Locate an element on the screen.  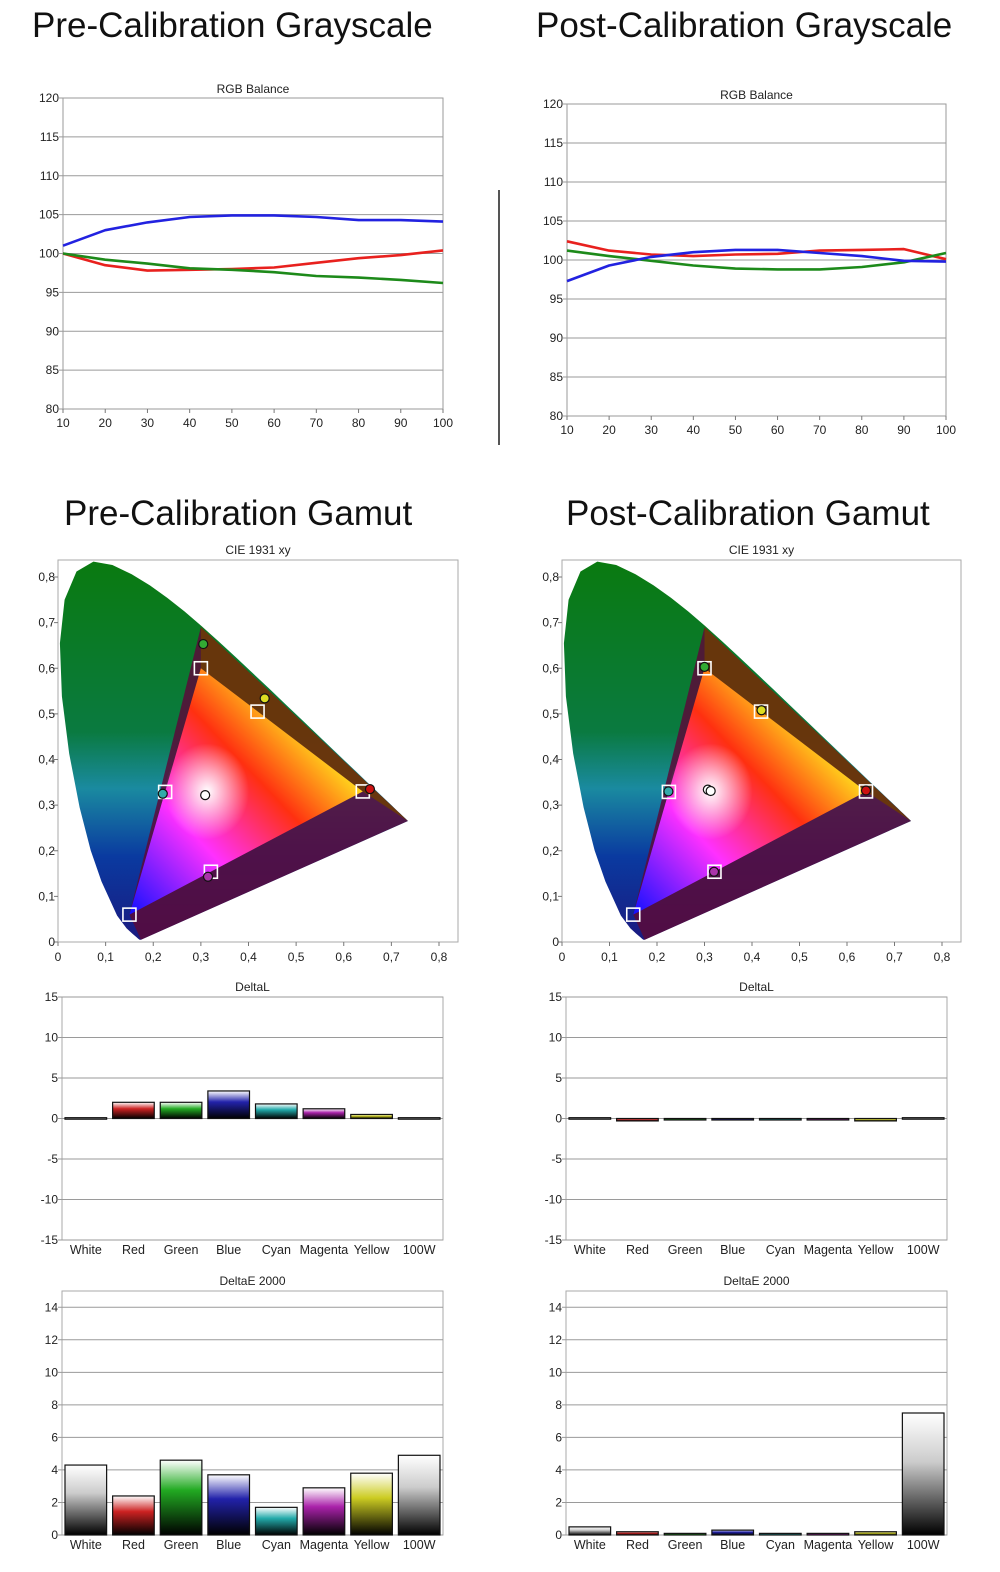
y-tick-label: 110 is located at coordinates (553, 182).